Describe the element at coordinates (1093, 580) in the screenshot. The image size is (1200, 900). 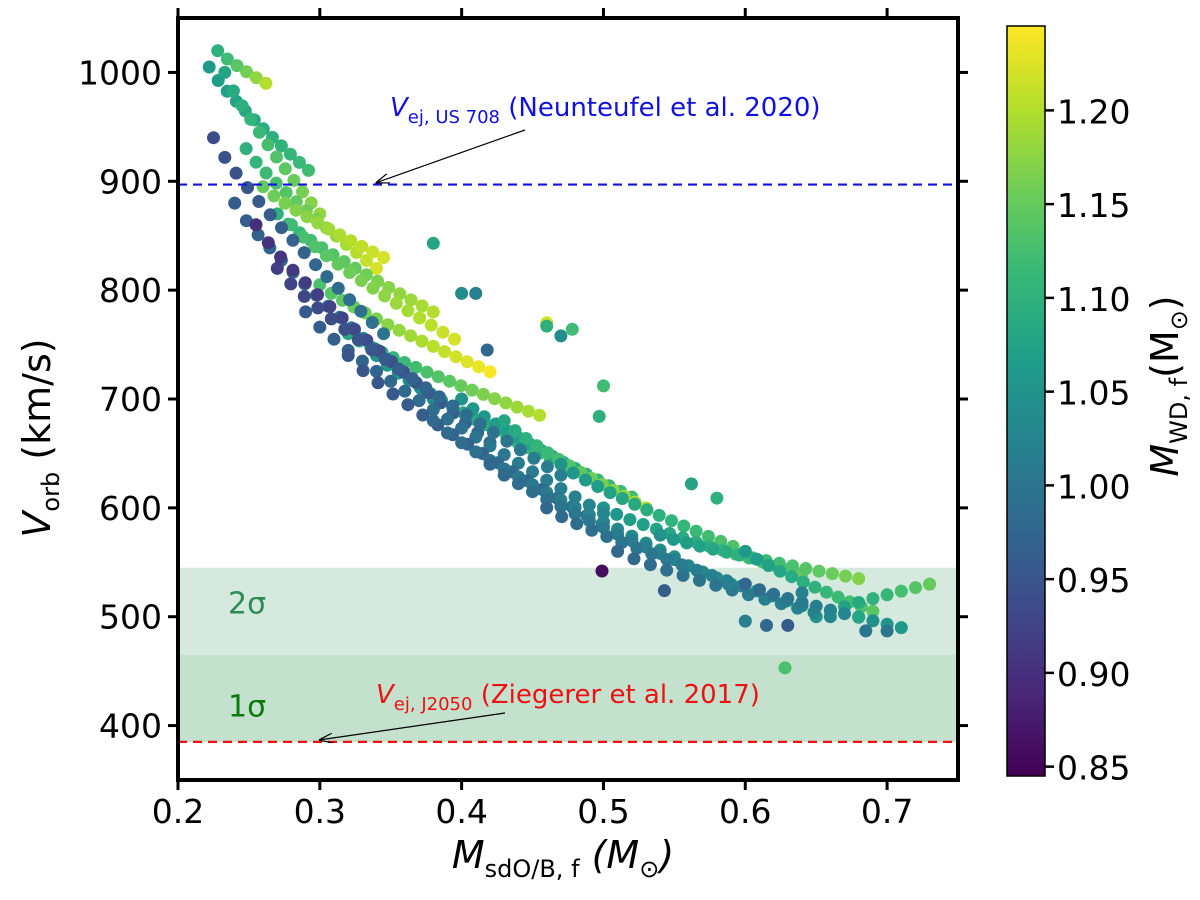
I see `colorbar-tick-label: 0.95` at that location.